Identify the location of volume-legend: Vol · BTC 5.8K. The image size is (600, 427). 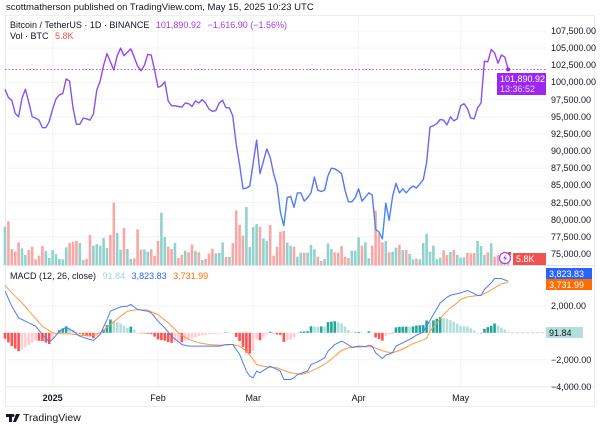
(44, 36).